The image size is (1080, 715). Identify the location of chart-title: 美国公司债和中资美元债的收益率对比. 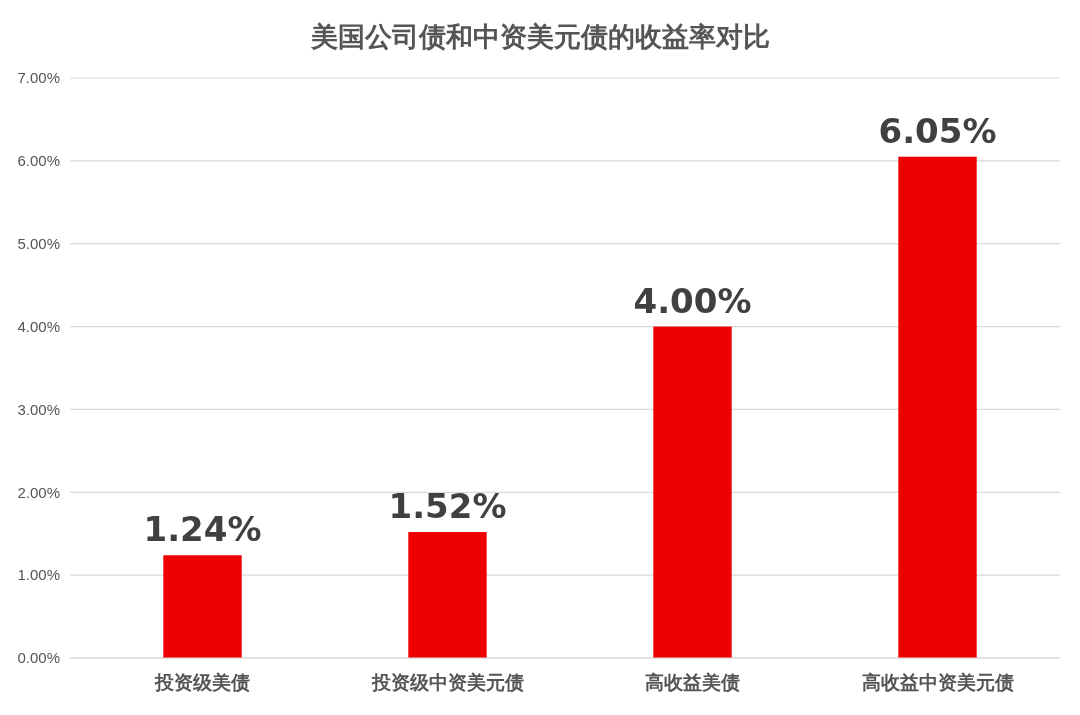
(539, 36).